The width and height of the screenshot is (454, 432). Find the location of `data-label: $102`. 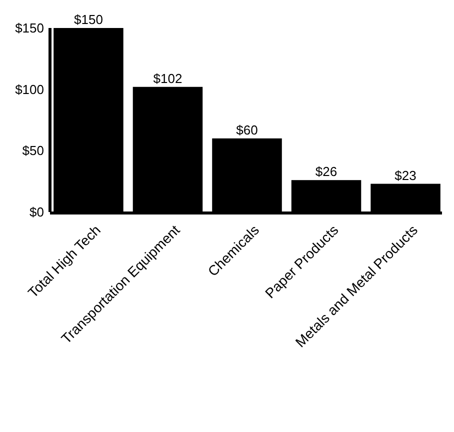

data-label: $102 is located at coordinates (167, 78).